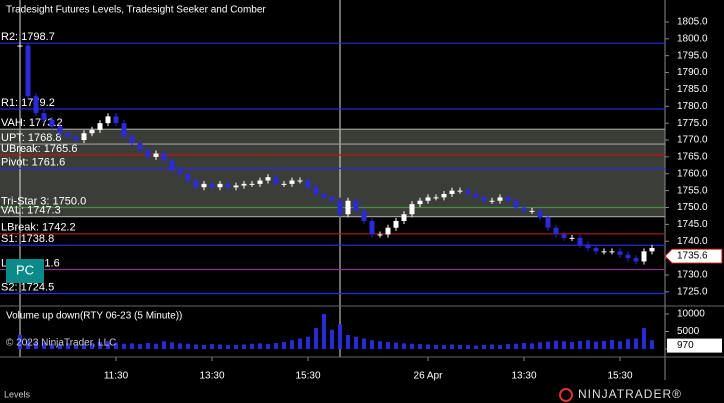 The image size is (724, 403). Describe the element at coordinates (211, 376) in the screenshot. I see `x-tick-label: 13:30` at that location.